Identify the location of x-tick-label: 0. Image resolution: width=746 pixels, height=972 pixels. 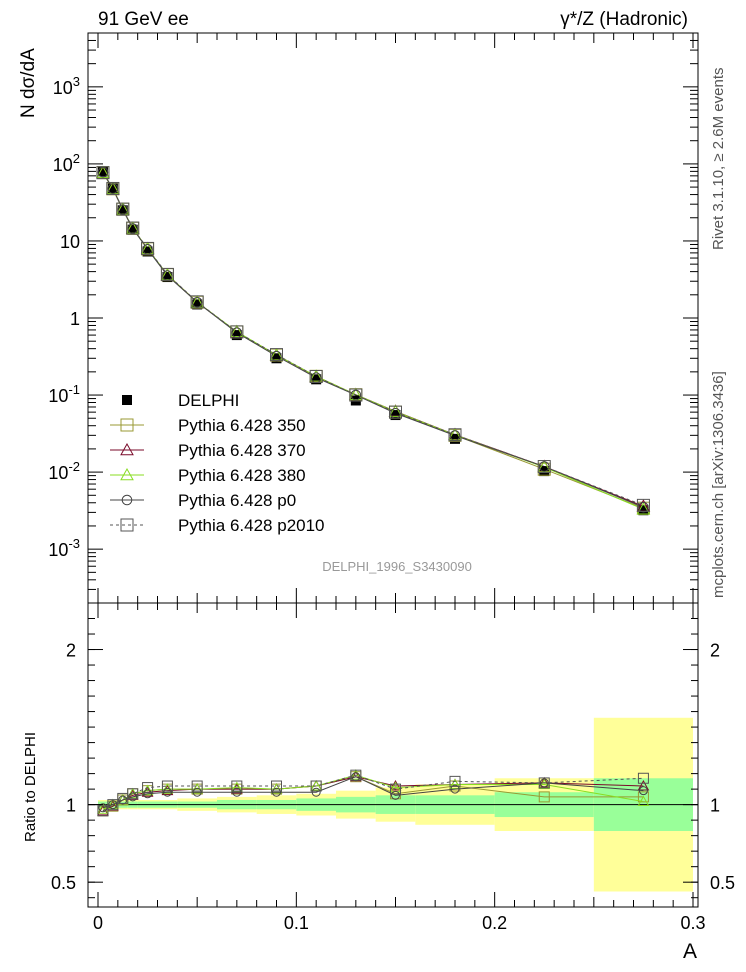
(98, 923).